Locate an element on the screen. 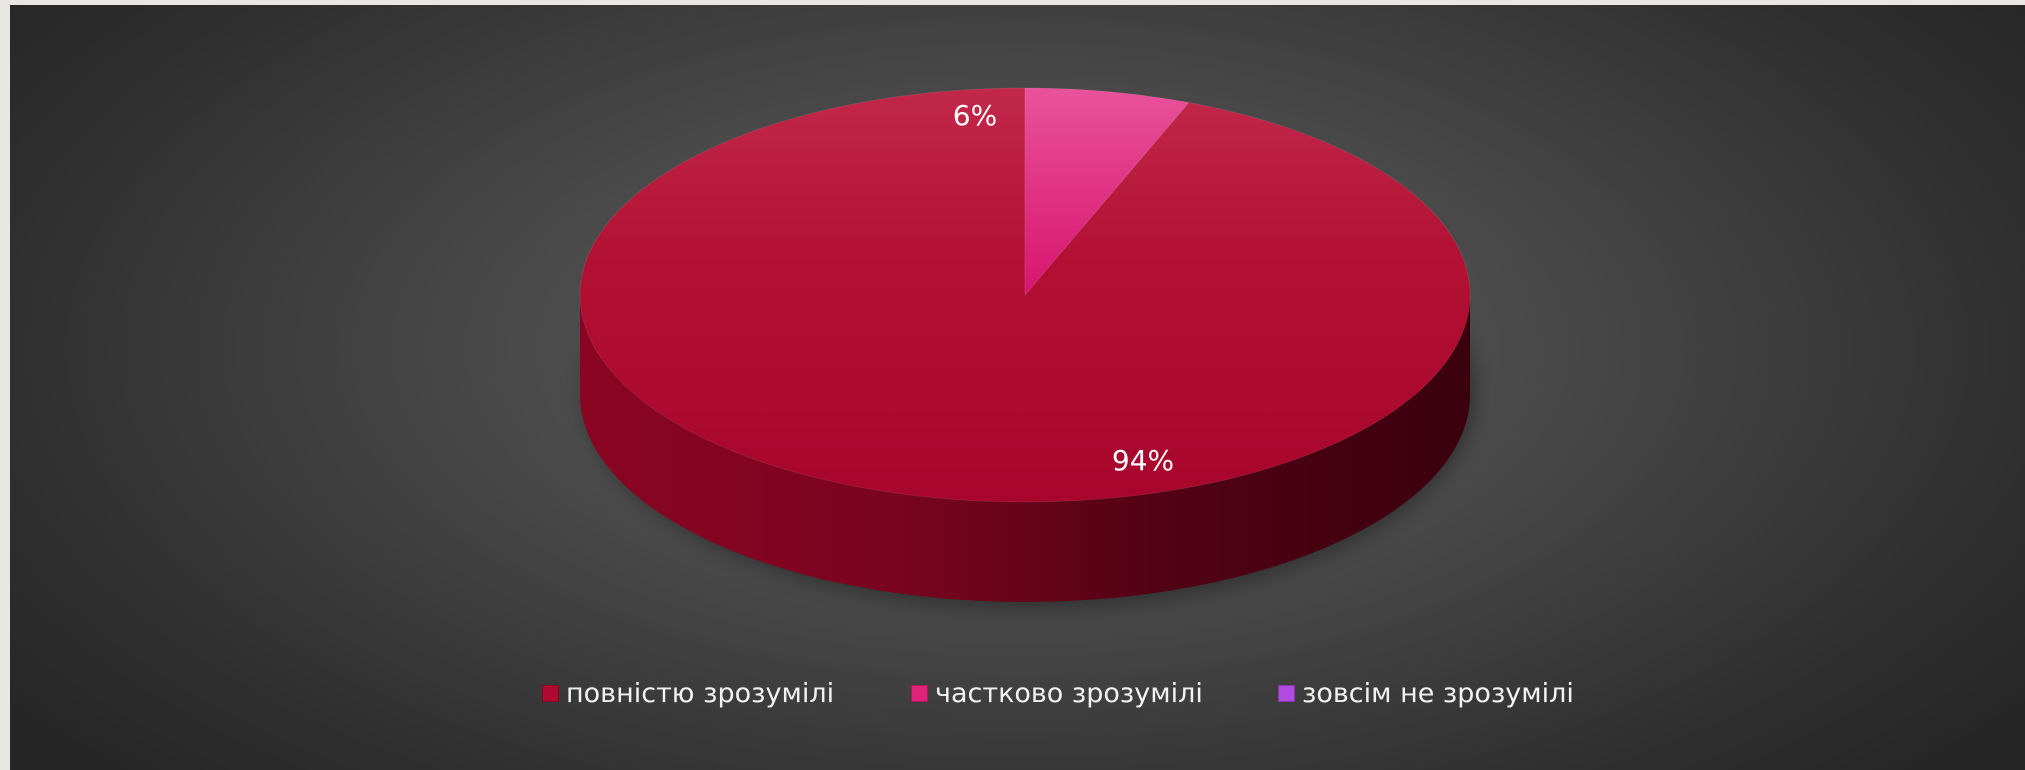  legend-item-partially-understood: частково зрозумілі is located at coordinates (1057, 693).